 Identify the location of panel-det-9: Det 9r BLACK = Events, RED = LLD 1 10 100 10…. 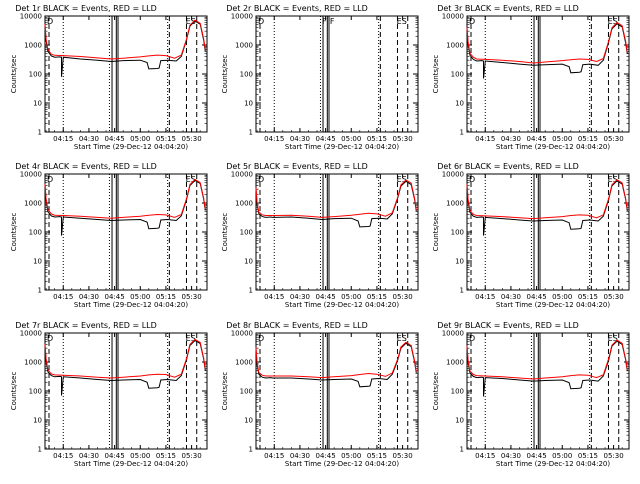
(531, 394).